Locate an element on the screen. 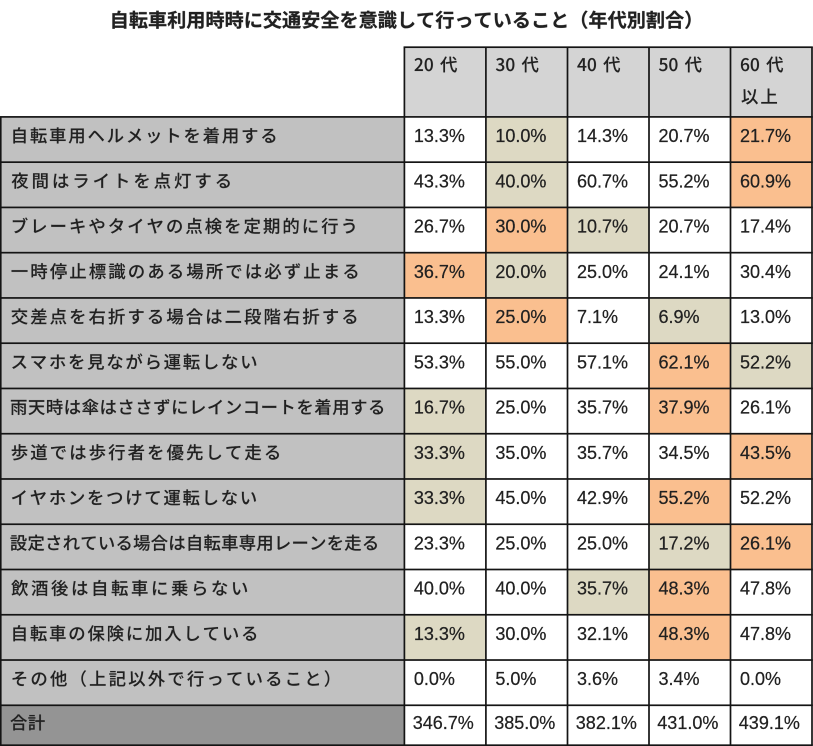  svg-text: 14.3% is located at coordinates (602, 136).